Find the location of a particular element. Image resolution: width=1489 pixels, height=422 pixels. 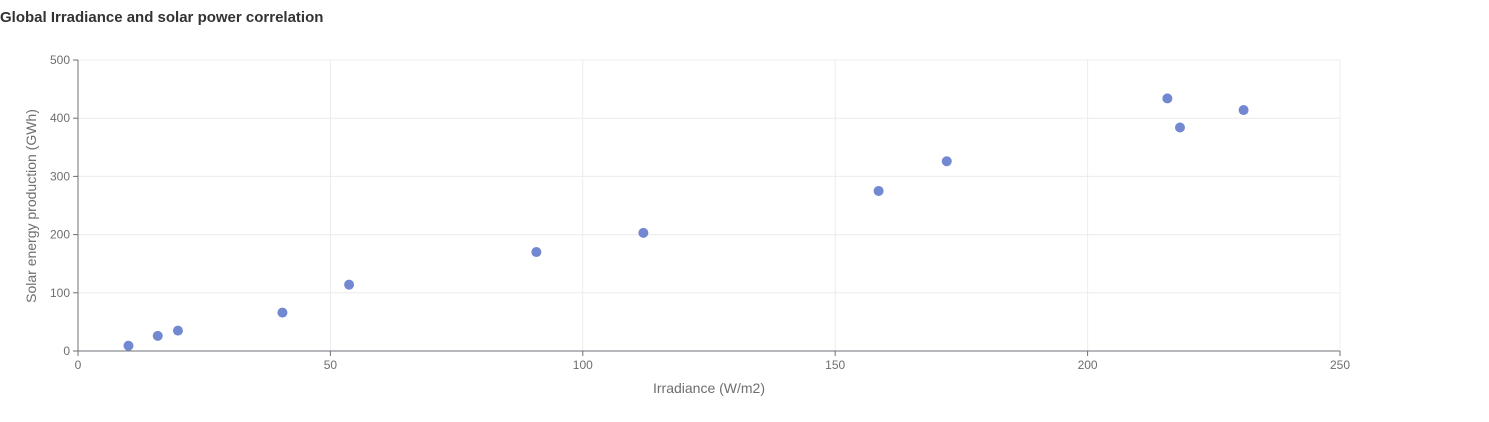

x-tick-label: 150 is located at coordinates (835, 365).